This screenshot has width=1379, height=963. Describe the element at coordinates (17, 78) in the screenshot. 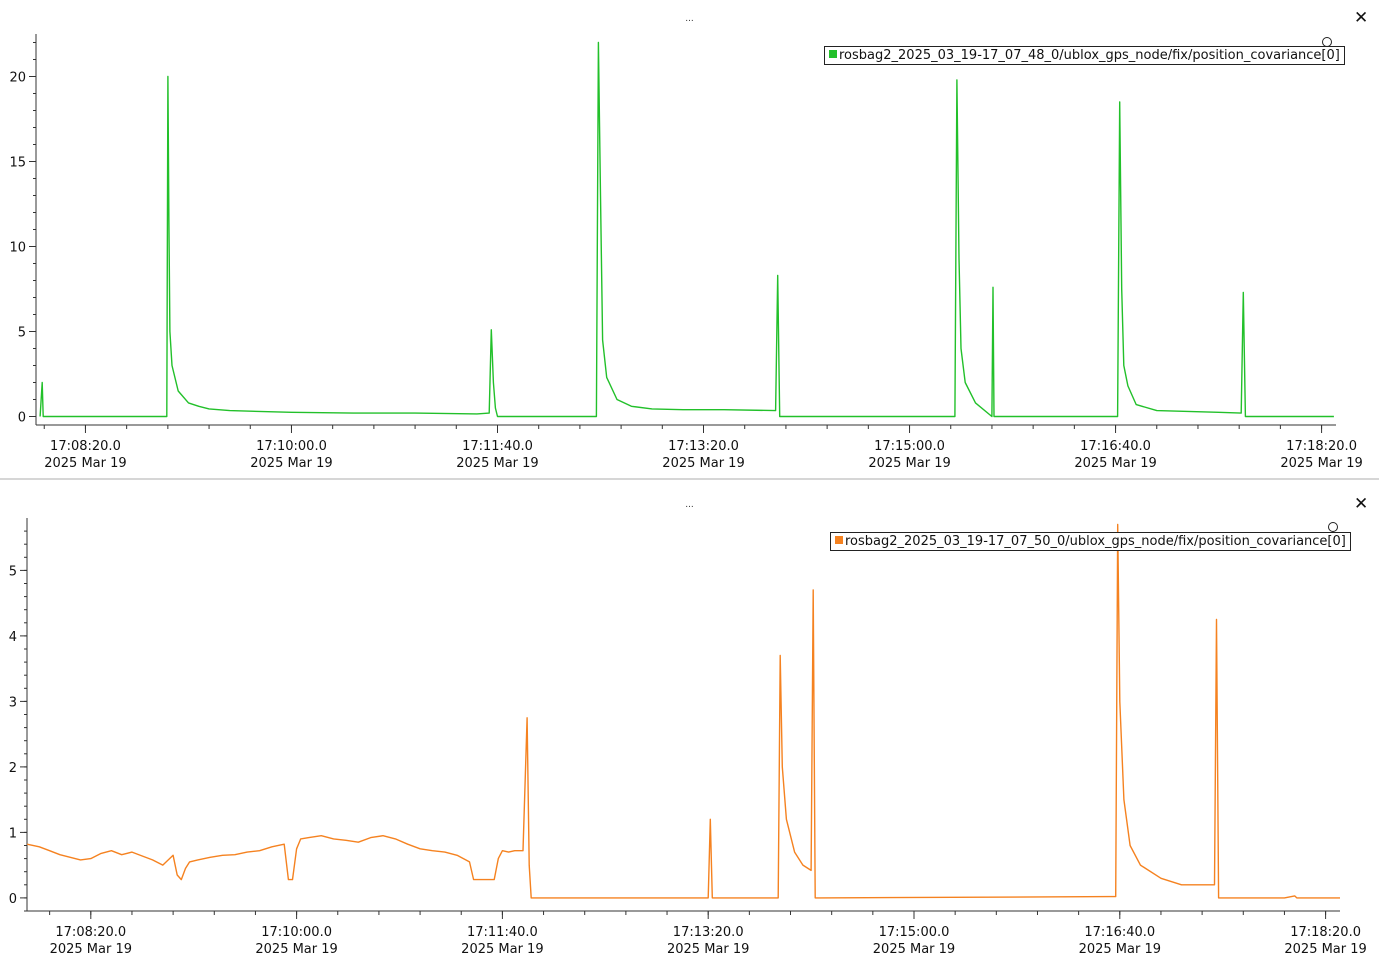

I see `y-tick-label: 20` at that location.